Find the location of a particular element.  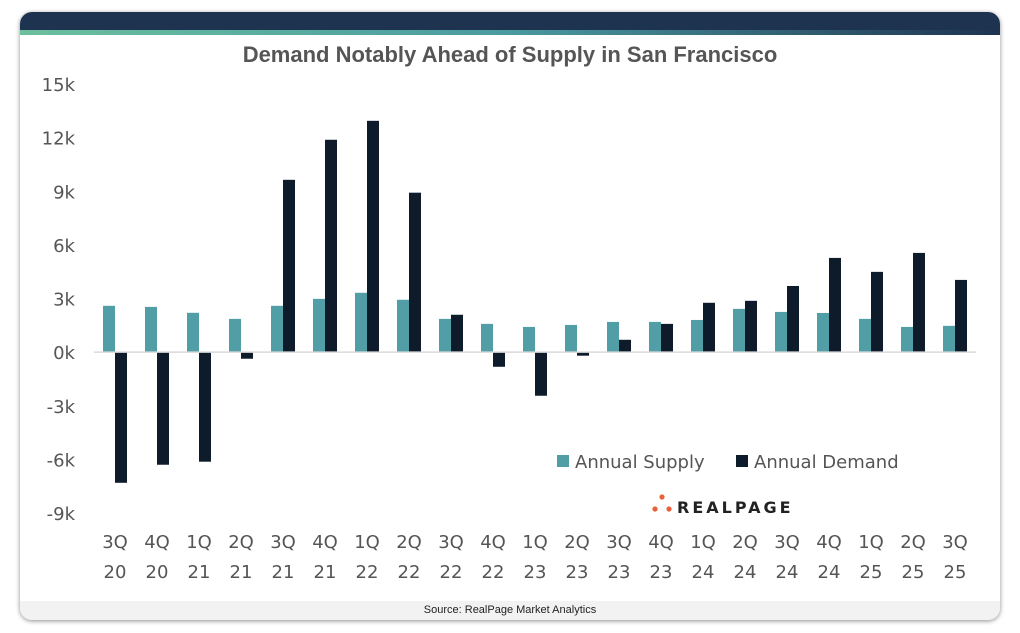

legend-label-demand: Annual Demand is located at coordinates (826, 462).